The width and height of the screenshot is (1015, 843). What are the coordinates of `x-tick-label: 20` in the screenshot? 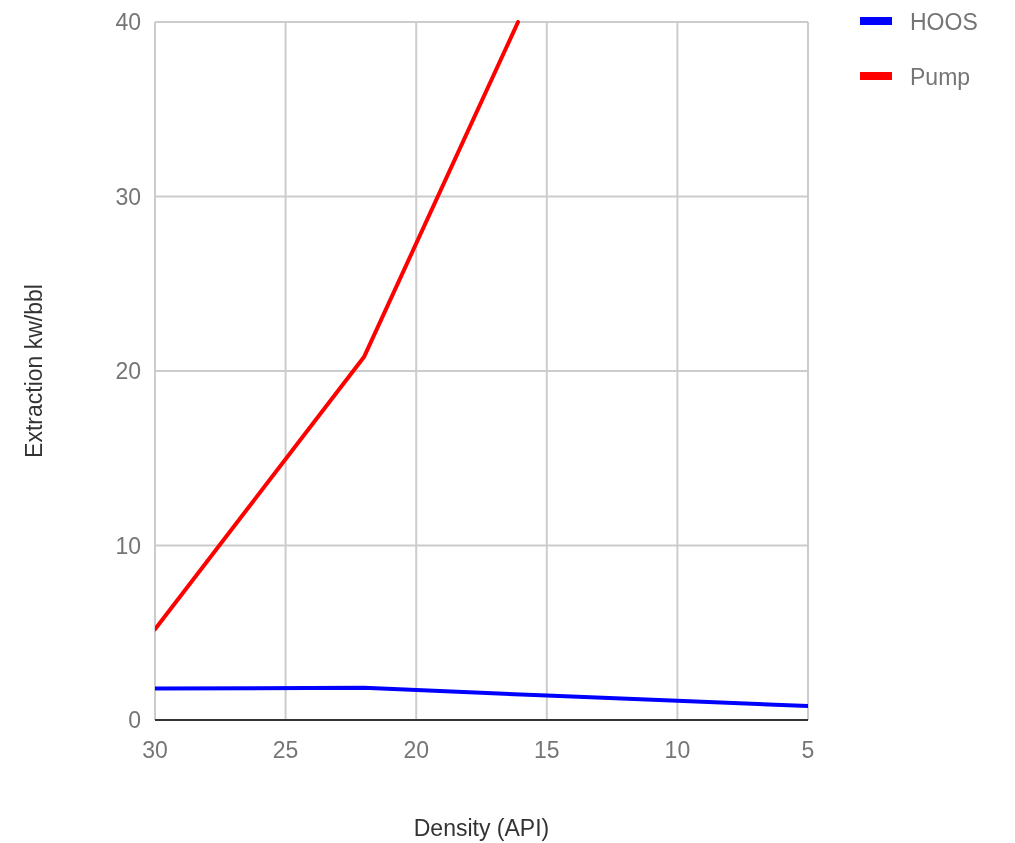 It's located at (416, 750).